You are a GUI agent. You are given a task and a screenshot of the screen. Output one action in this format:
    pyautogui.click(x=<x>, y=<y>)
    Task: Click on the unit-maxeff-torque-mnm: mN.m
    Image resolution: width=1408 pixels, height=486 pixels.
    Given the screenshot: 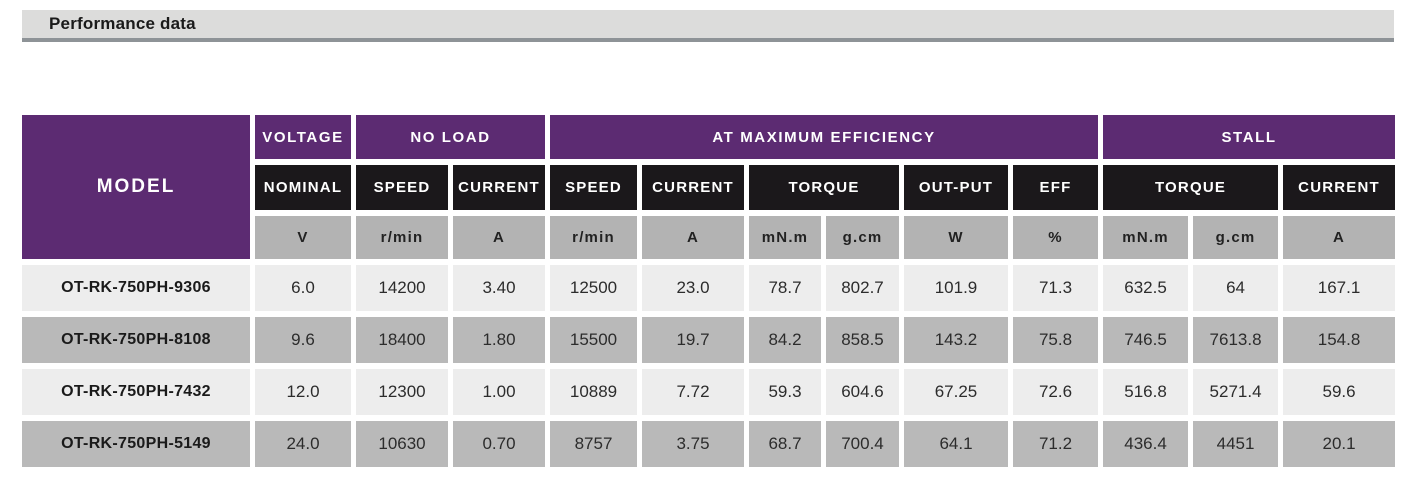 What is the action you would take?
    pyautogui.click(x=785, y=237)
    